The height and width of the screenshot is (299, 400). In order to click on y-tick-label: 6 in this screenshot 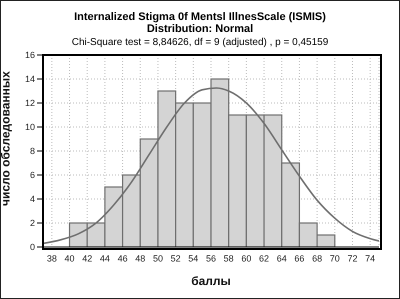, I will do `click(32, 175)`.